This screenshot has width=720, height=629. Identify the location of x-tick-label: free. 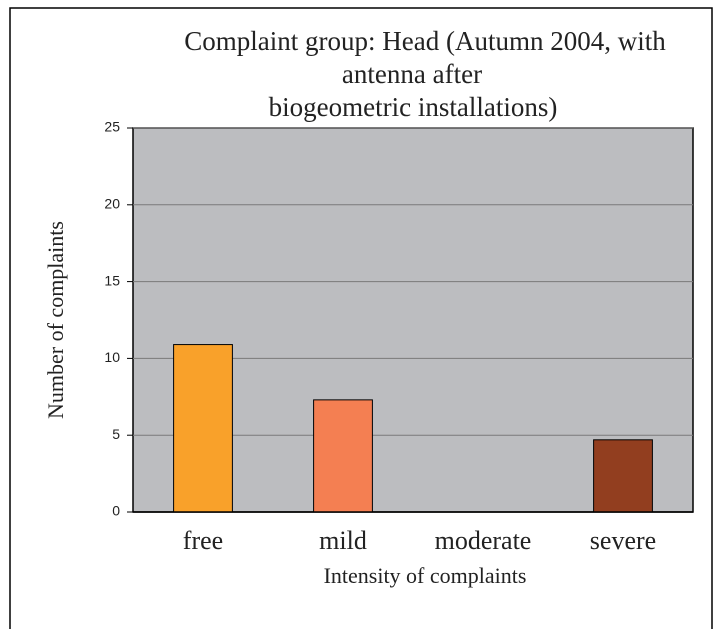
(203, 540).